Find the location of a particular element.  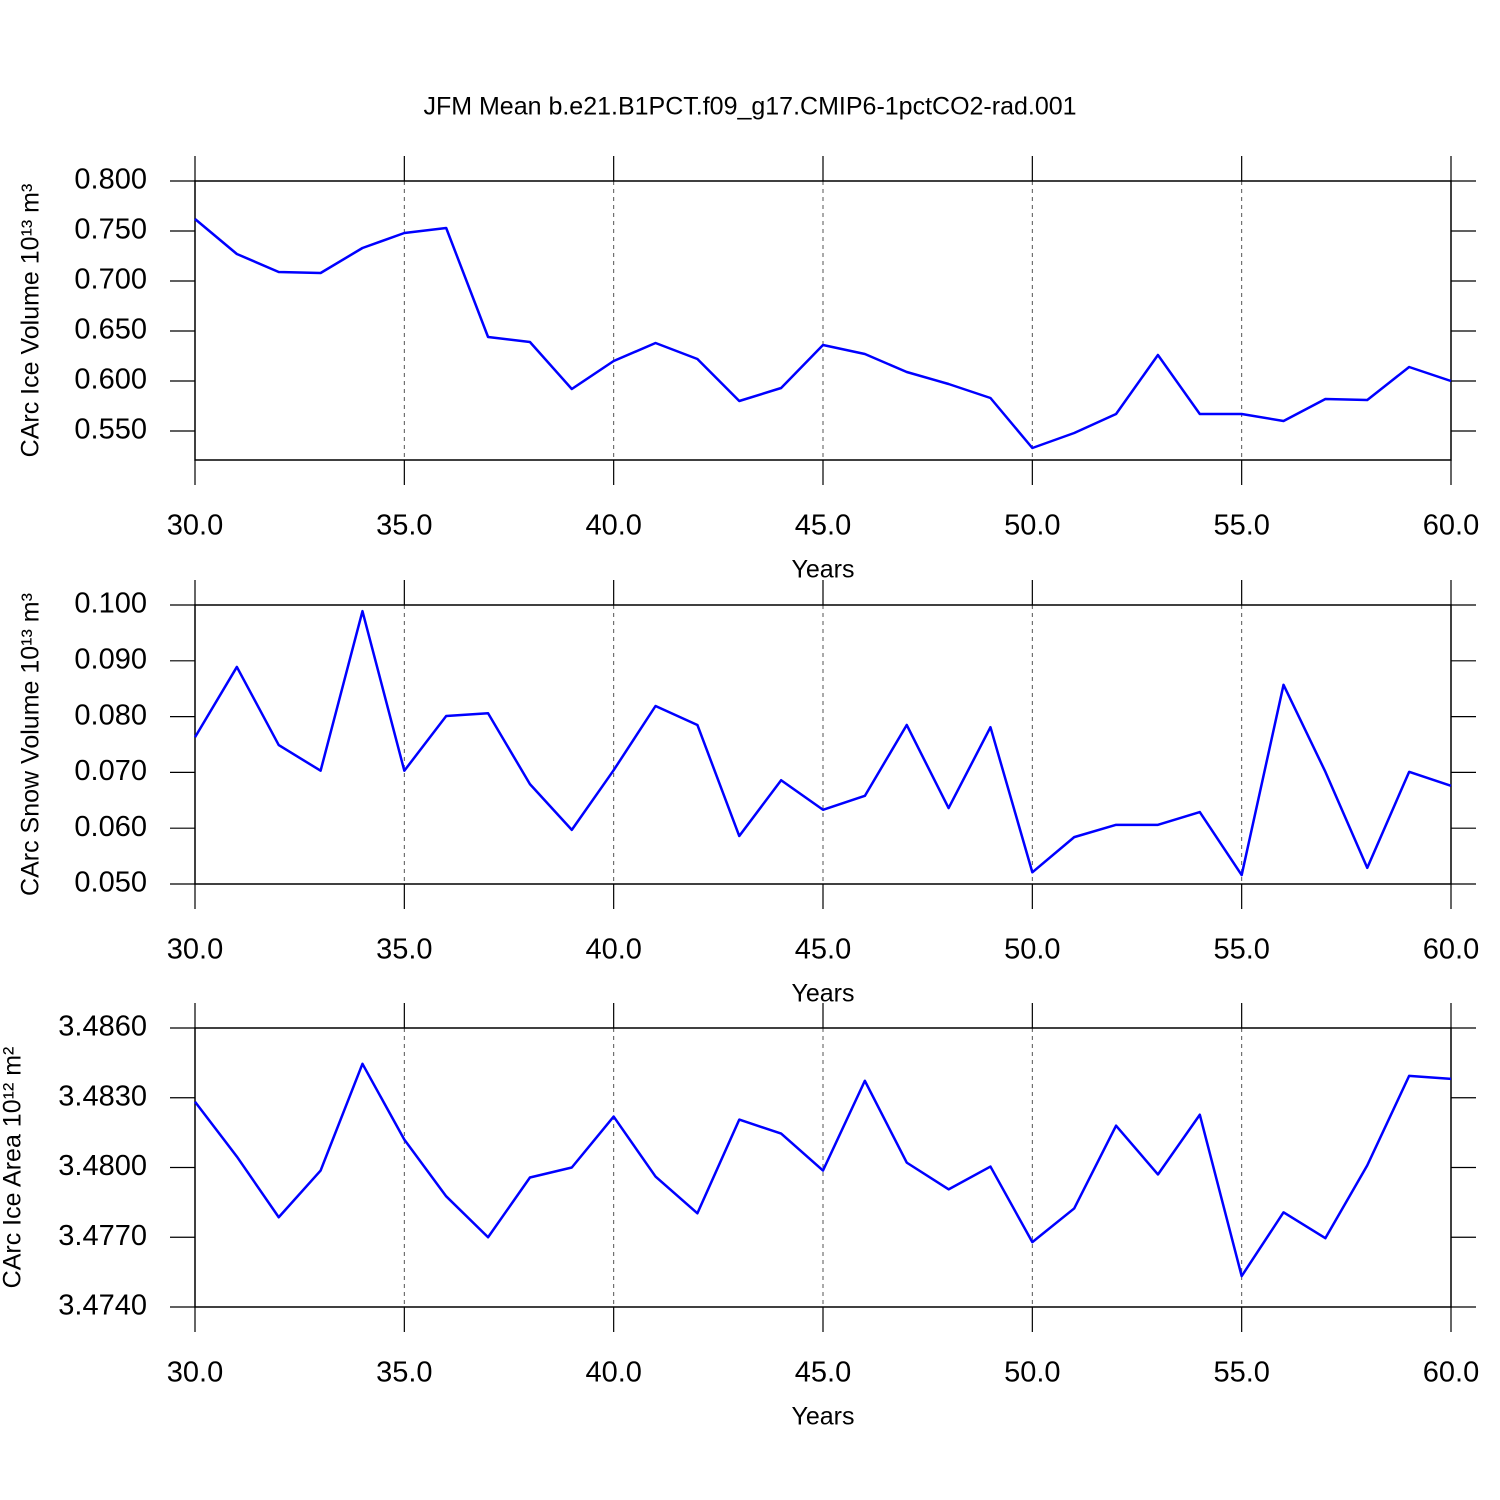

y-tick-label: 0.750 is located at coordinates (110, 230).